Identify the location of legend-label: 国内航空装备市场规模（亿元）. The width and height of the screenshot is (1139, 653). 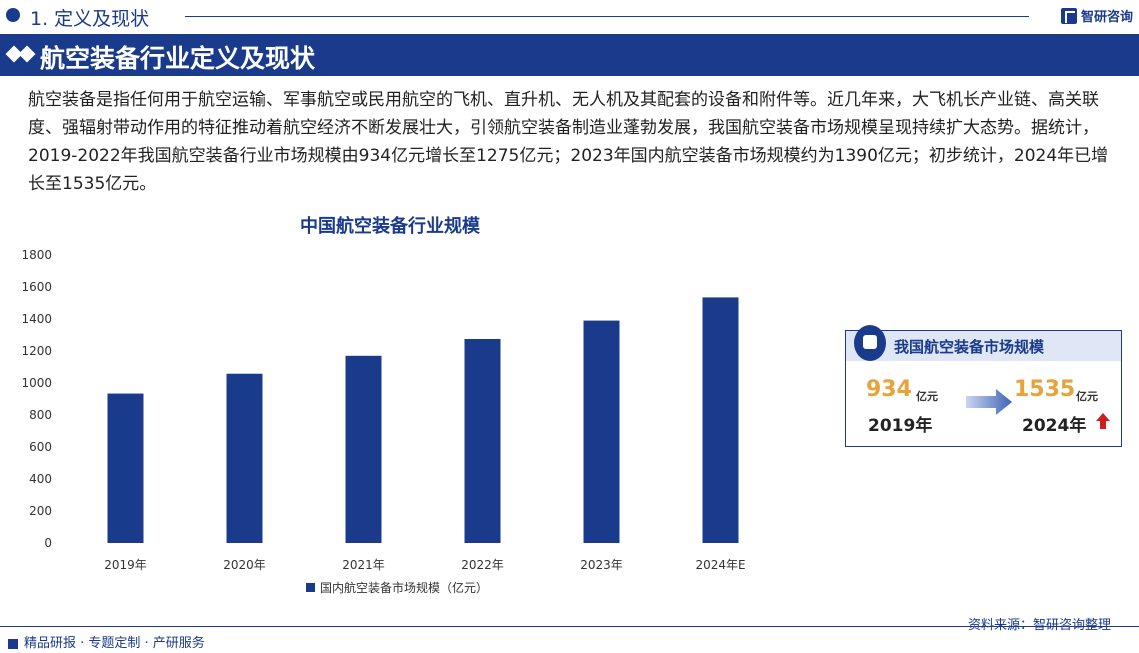
(404, 587).